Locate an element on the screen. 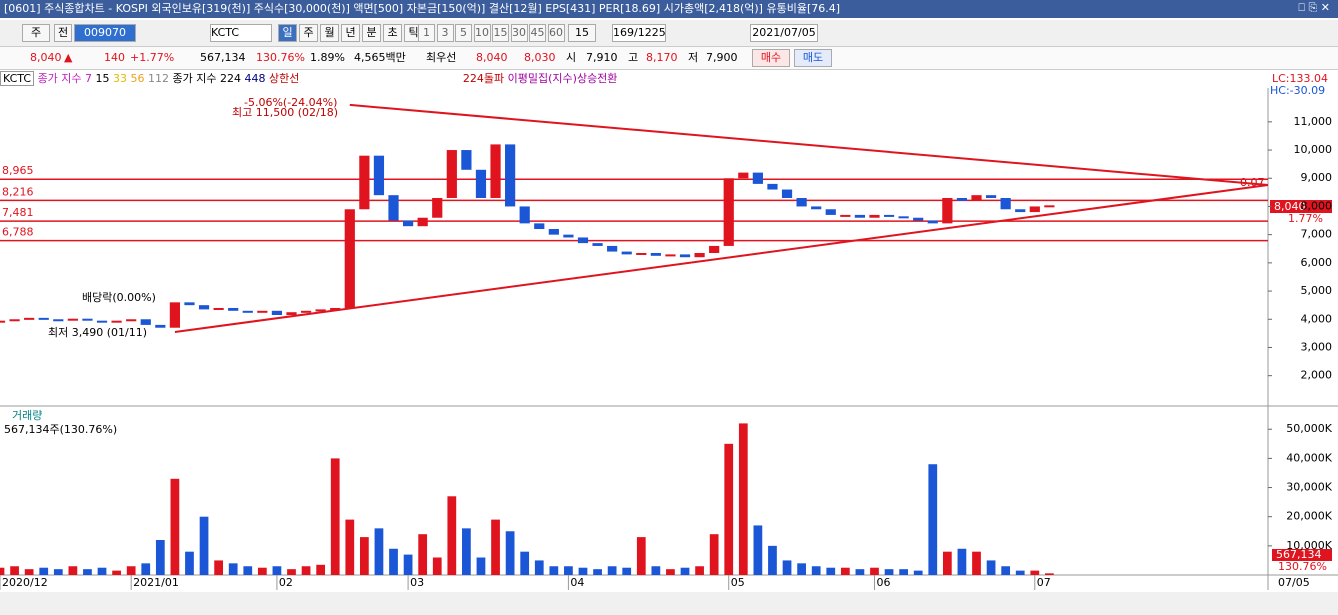  open: 7,910 is located at coordinates (602, 57).